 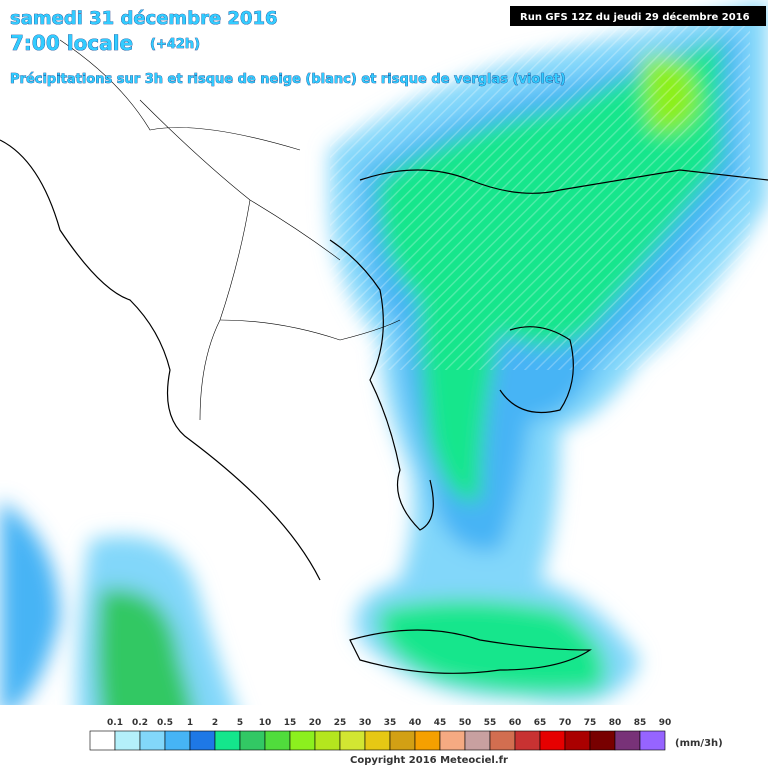 What do you see at coordinates (590, 723) in the screenshot?
I see `legend-label: 75` at bounding box center [590, 723].